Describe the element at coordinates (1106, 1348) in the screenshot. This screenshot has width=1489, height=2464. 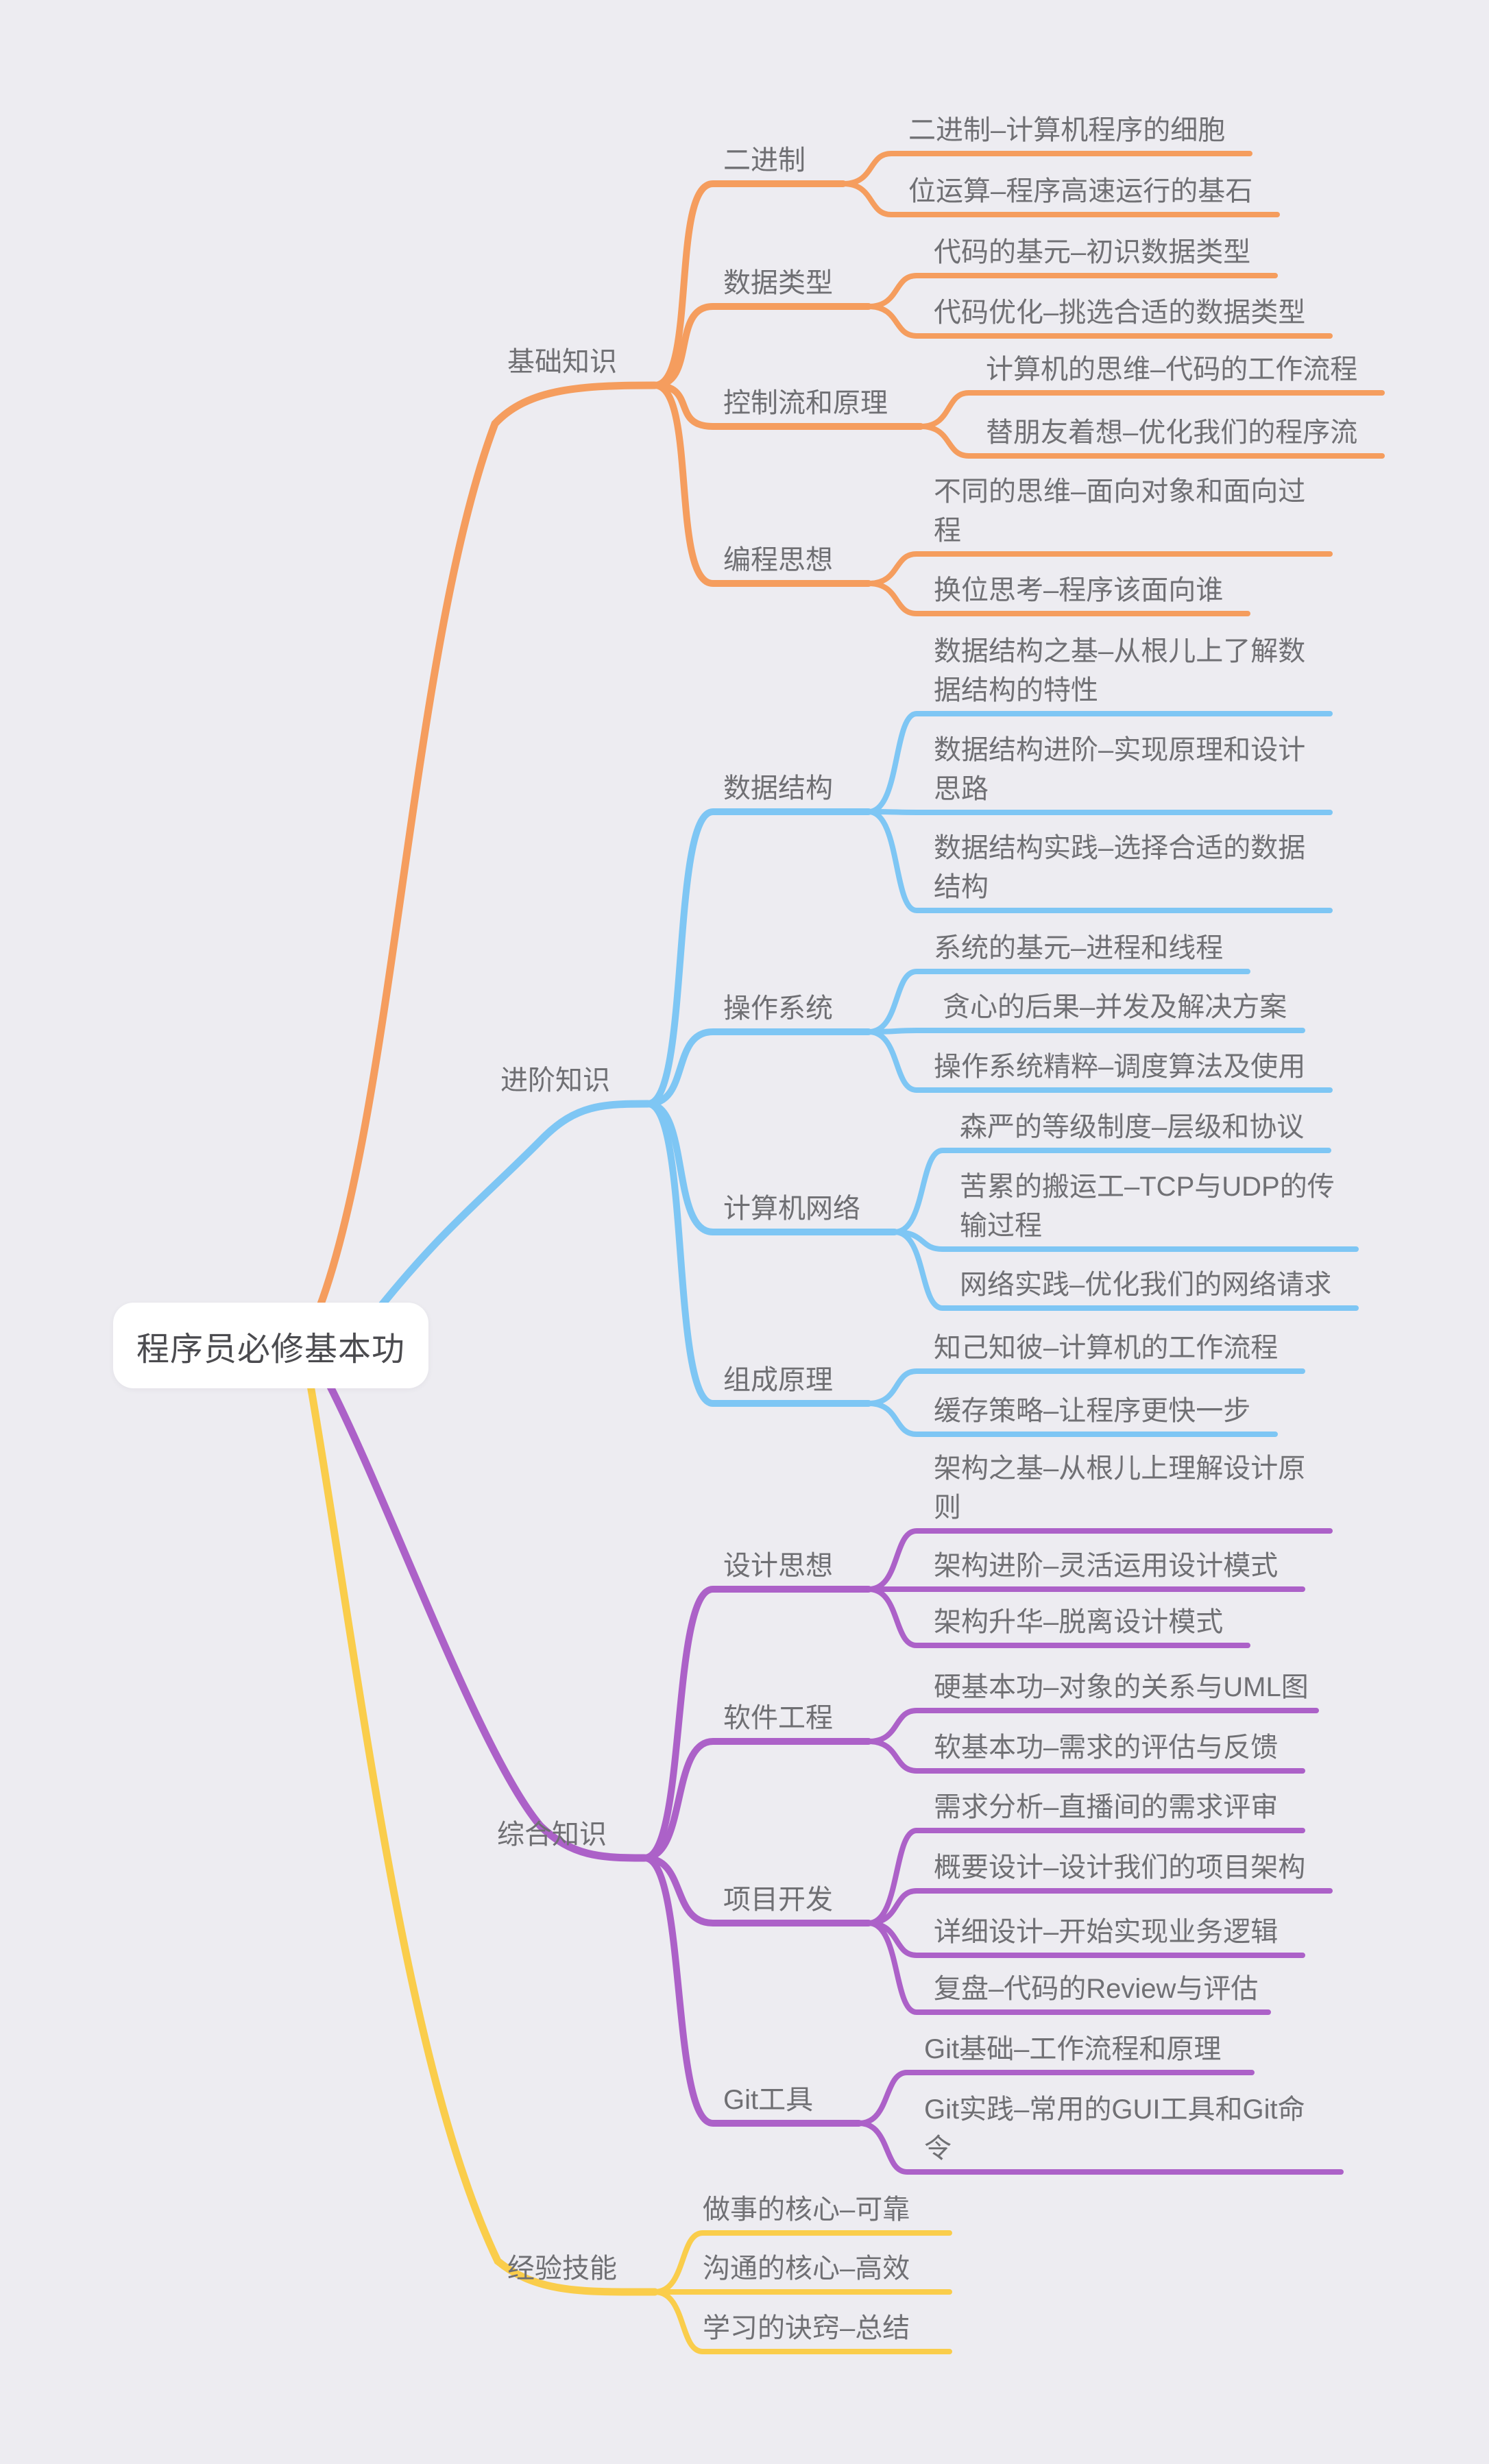
I see `leaf-topic: 知己知彼–计算机的工作流程` at that location.